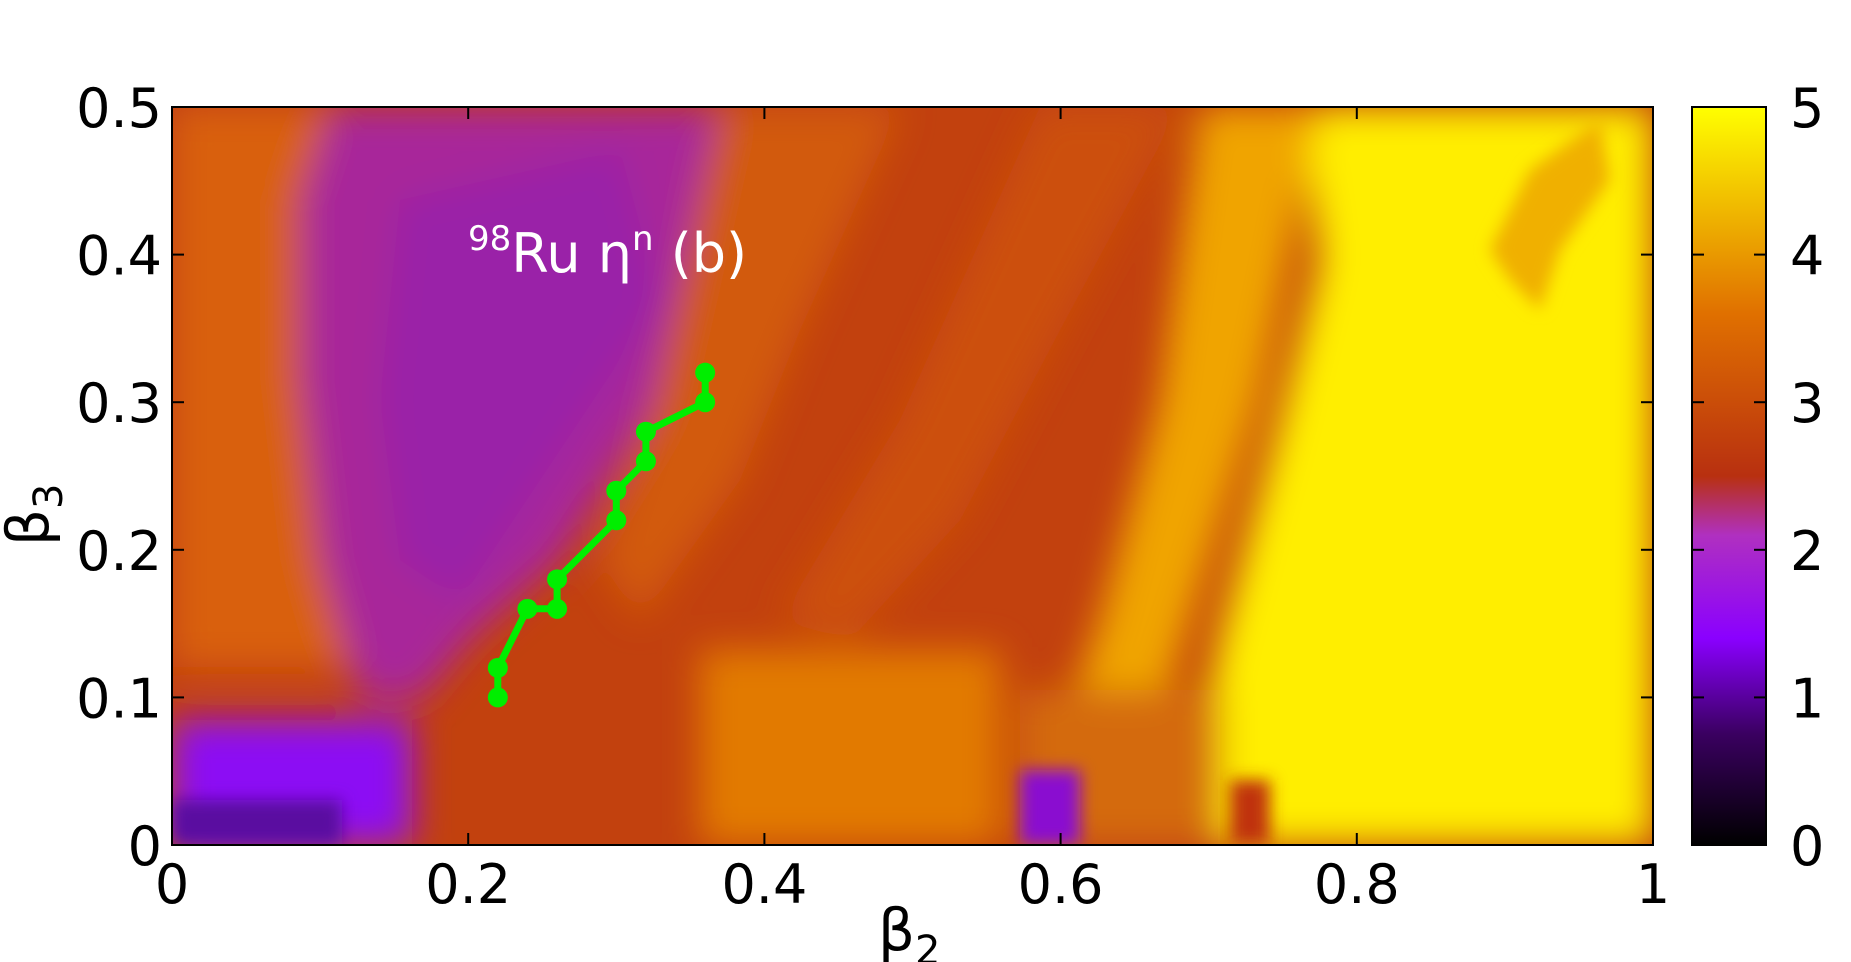 Image resolution: width=1851 pixels, height=962 pixels. I want to click on colorbar-ticks: 0 1 2 3 4 5, so click(1758, 477).